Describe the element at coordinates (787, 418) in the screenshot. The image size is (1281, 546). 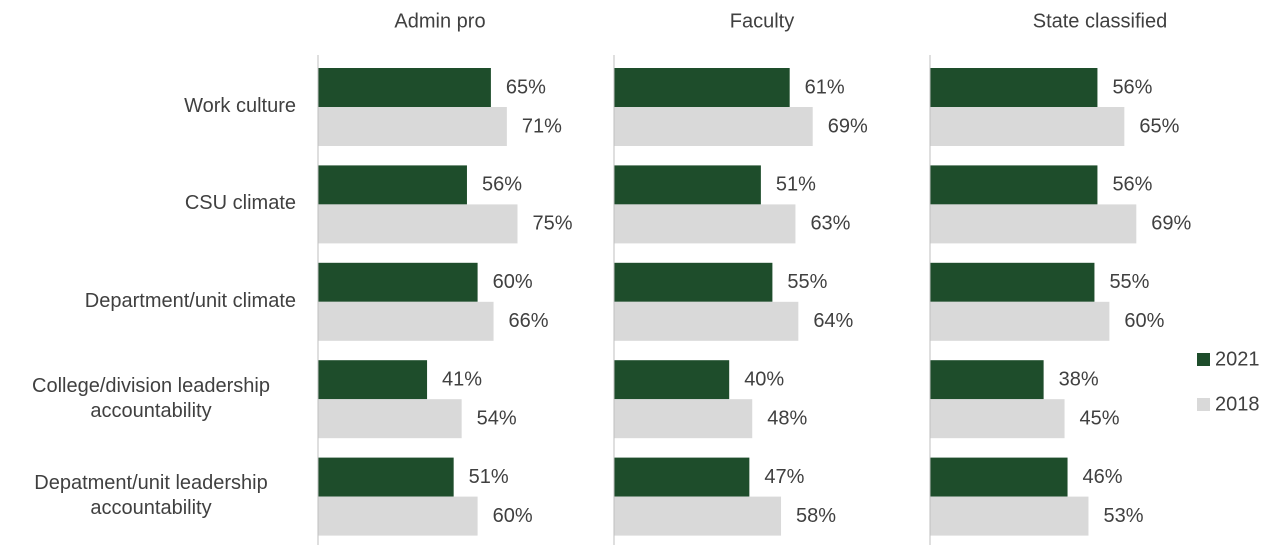
I see `value-label: 48%` at that location.